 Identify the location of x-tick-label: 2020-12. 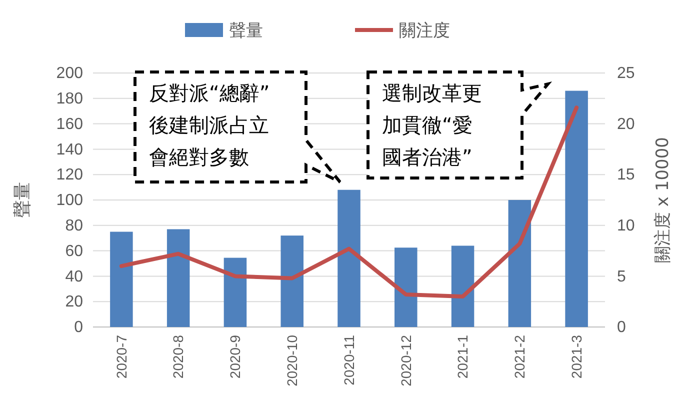
(406, 360).